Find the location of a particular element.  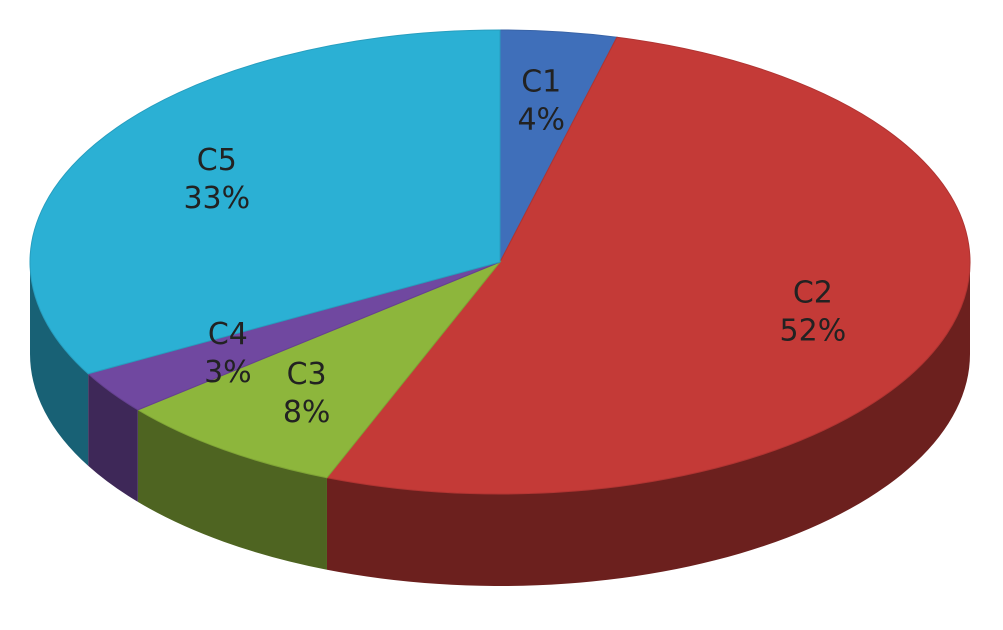

slice-category-label: C3 is located at coordinates (307, 374).